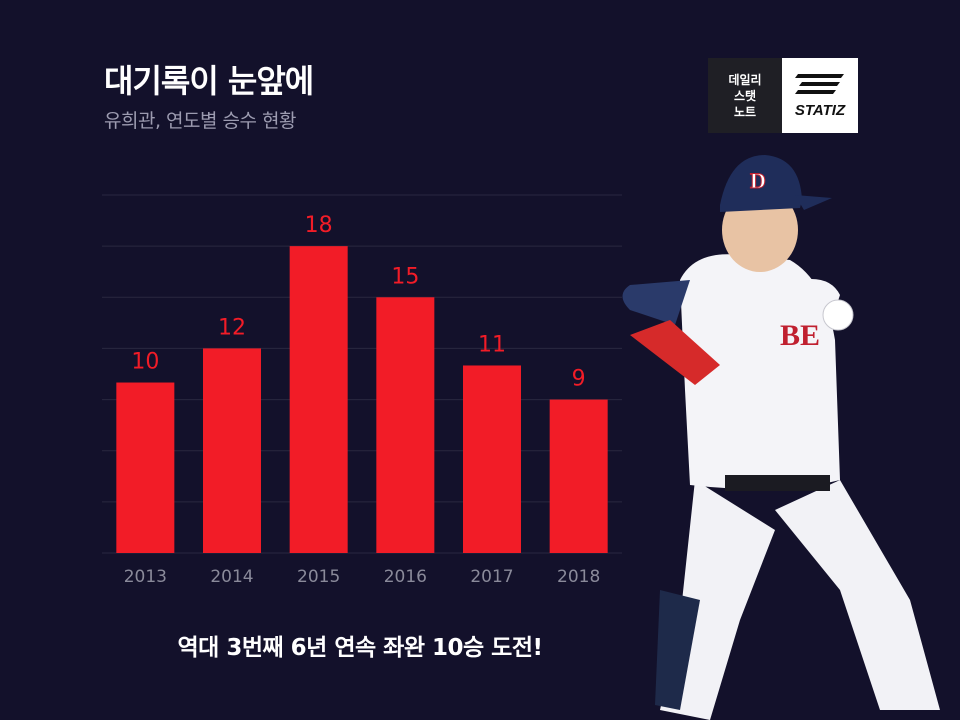  Describe the element at coordinates (145, 467) in the screenshot. I see `bar-2013` at that location.